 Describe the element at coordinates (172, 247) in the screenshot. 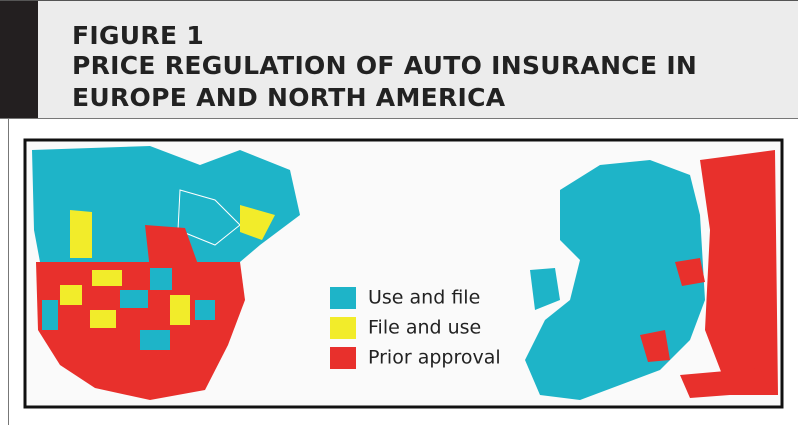

I see `ontario` at that location.